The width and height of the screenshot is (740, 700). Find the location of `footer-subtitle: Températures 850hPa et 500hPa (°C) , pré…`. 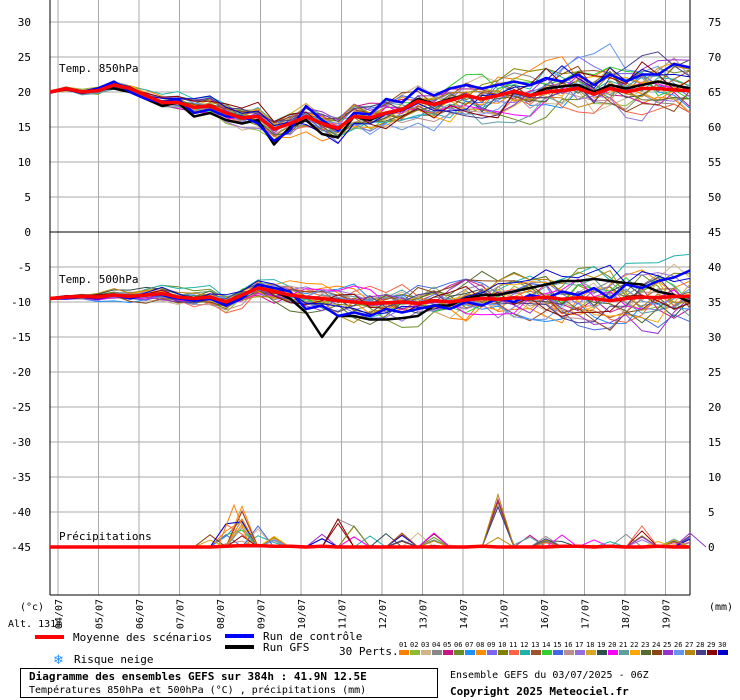

footer-subtitle: Températures 850hPa et 500hPa (°C) , pré… is located at coordinates (198, 690).